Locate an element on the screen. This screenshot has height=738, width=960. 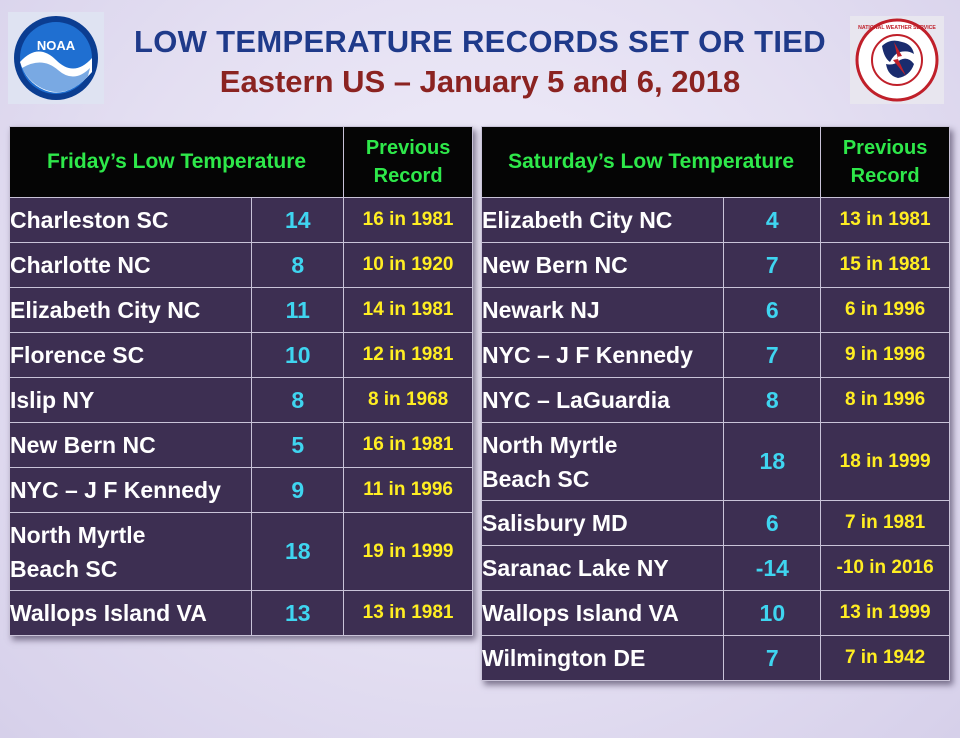
table-row: NYC – J F Kennedy 9 11 in 1996 is located at coordinates (240, 490).